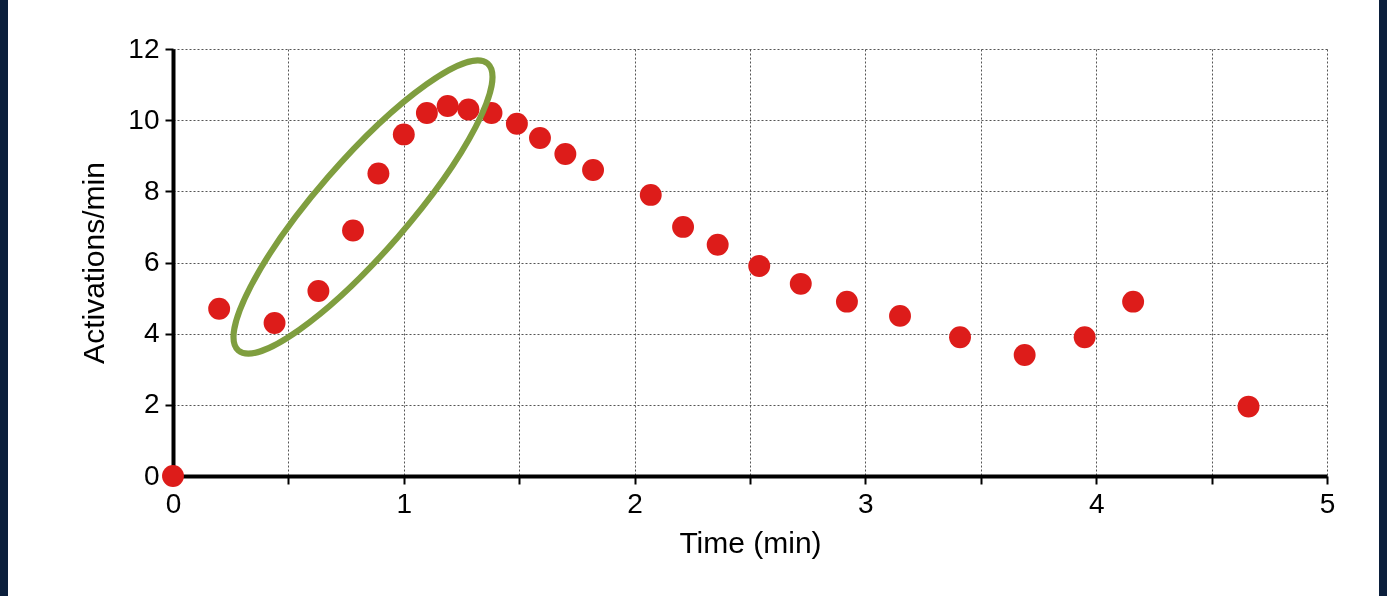 The width and height of the screenshot is (1387, 596). What do you see at coordinates (144, 48) in the screenshot?
I see `y-tick-label: 12` at bounding box center [144, 48].